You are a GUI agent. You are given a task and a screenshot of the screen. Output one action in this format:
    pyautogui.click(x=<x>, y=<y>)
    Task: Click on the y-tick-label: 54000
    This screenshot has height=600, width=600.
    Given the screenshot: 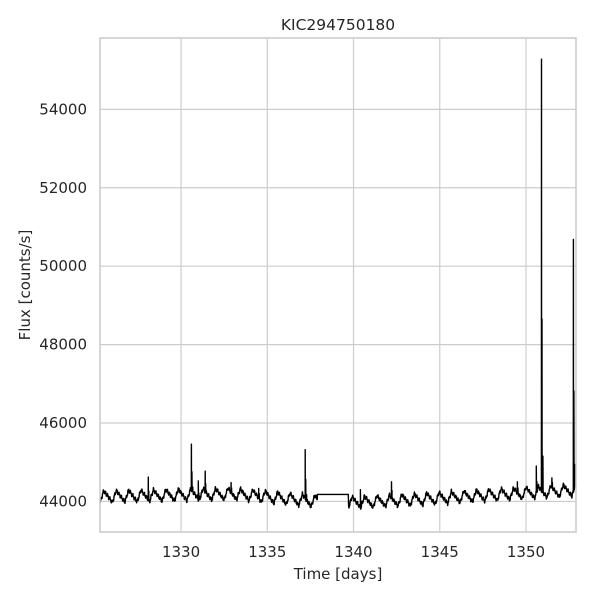 What is the action you would take?
    pyautogui.click(x=63, y=109)
    